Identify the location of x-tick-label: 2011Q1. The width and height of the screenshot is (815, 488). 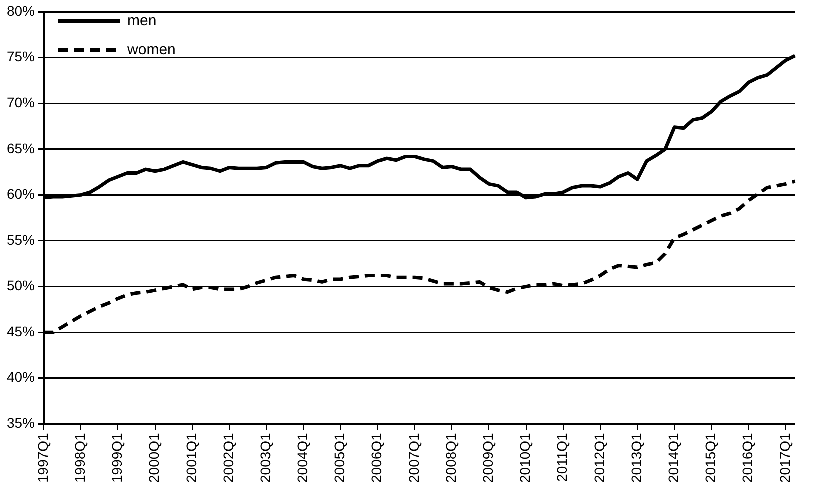
(562, 457).